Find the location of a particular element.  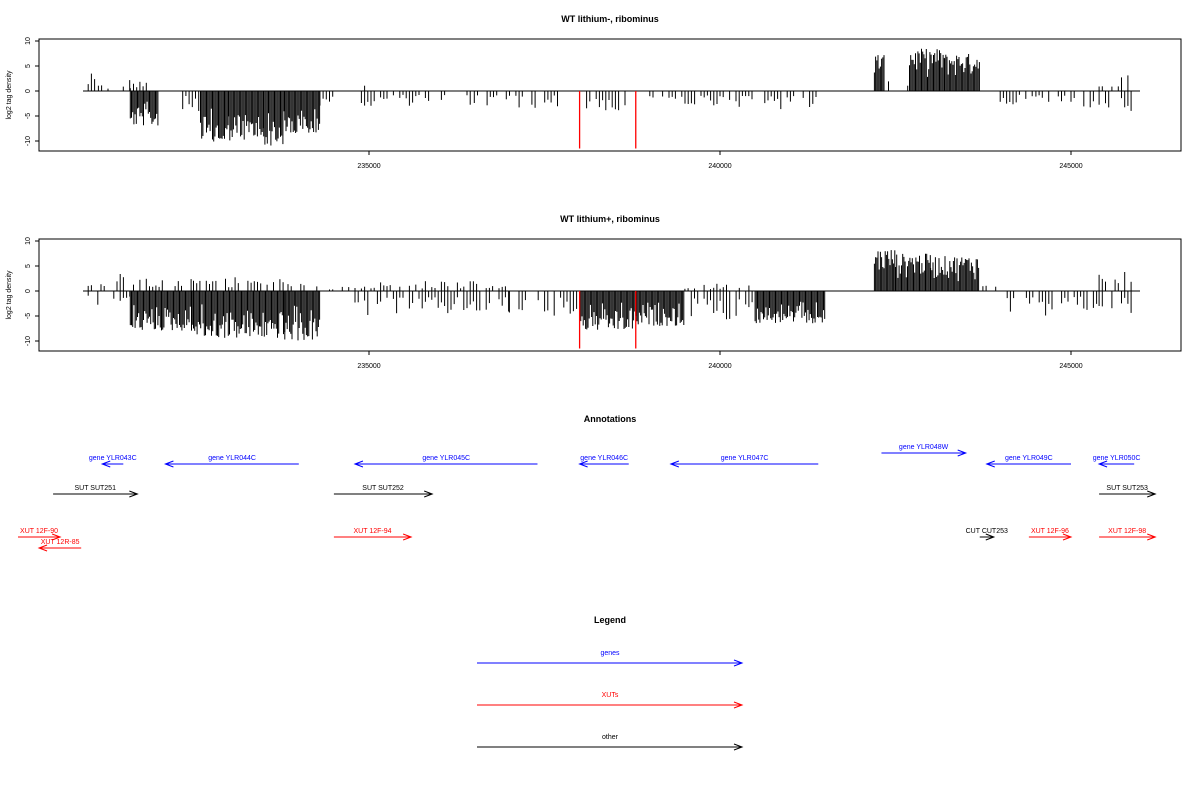

panel-title: WT lithium+, ribominus is located at coordinates (610, 219).